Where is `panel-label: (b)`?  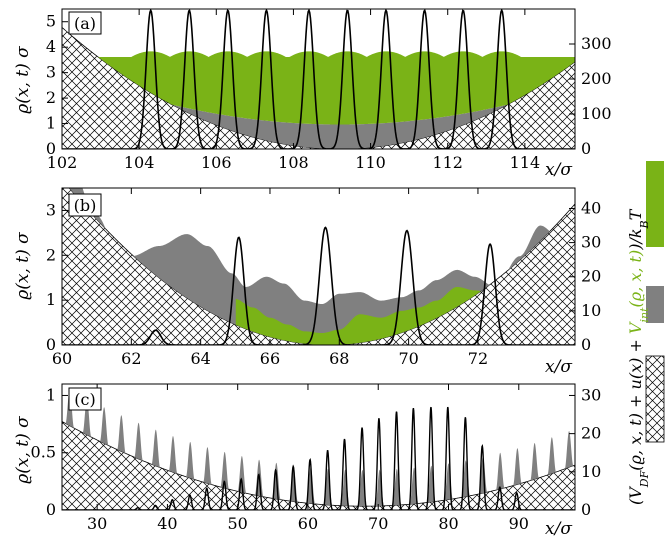
panel-label: (b) is located at coordinates (85, 205).